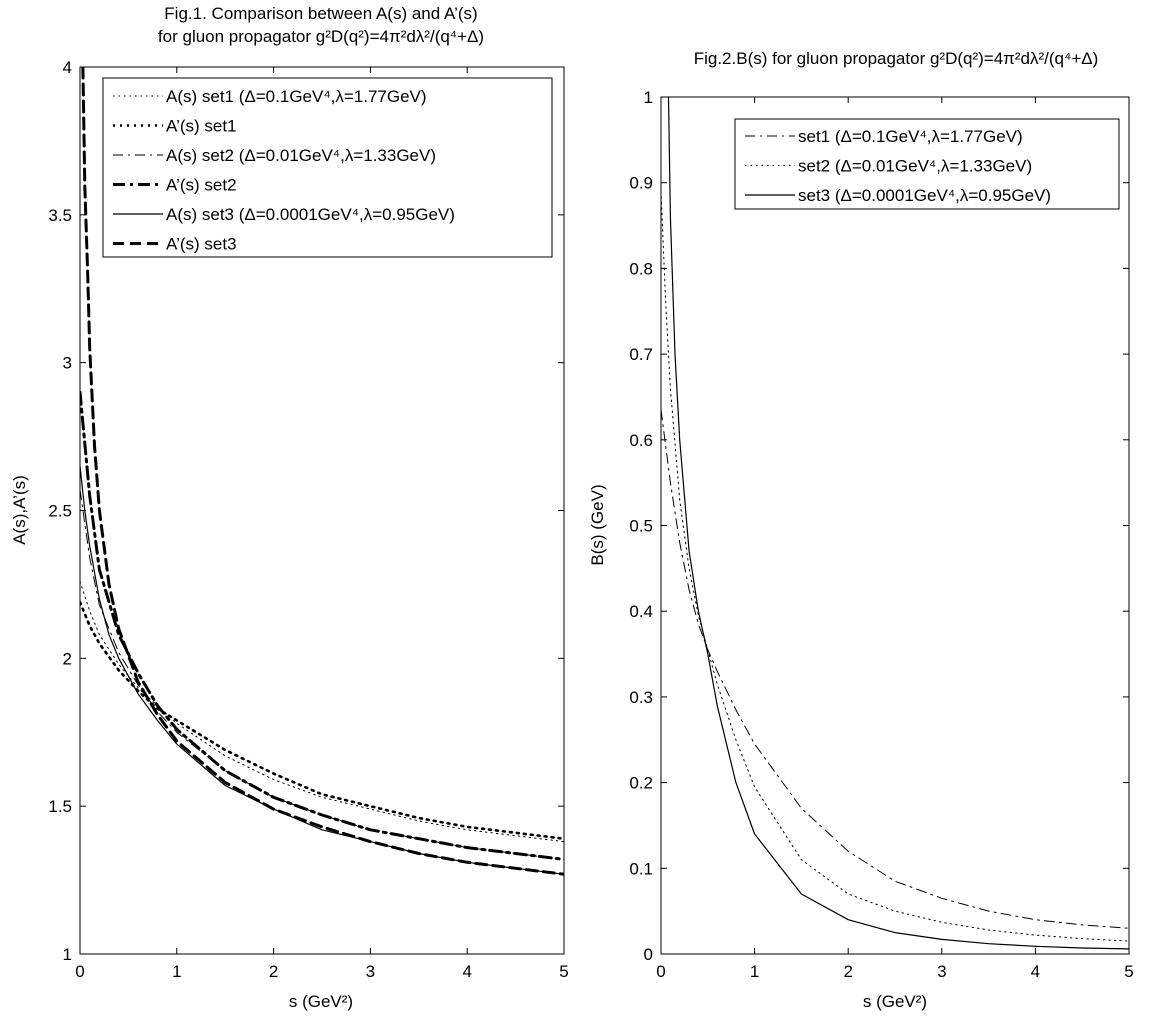 The height and width of the screenshot is (1024, 1161). I want to click on chart-b-y-tick-label: 0.8, so click(641, 268).